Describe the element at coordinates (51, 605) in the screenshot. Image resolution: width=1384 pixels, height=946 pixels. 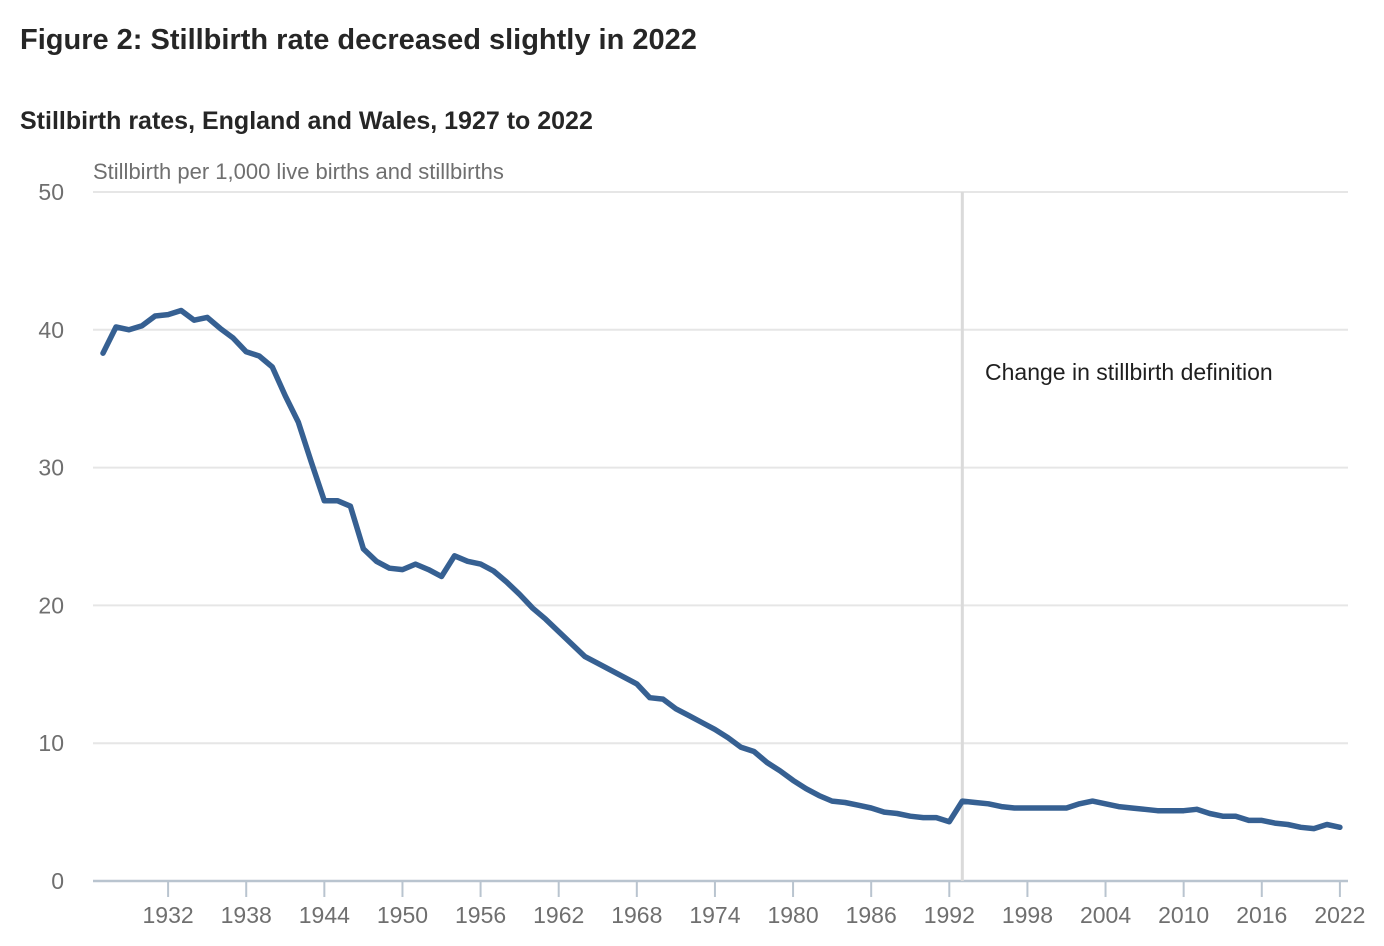
I see `y-tick-label: 20` at that location.